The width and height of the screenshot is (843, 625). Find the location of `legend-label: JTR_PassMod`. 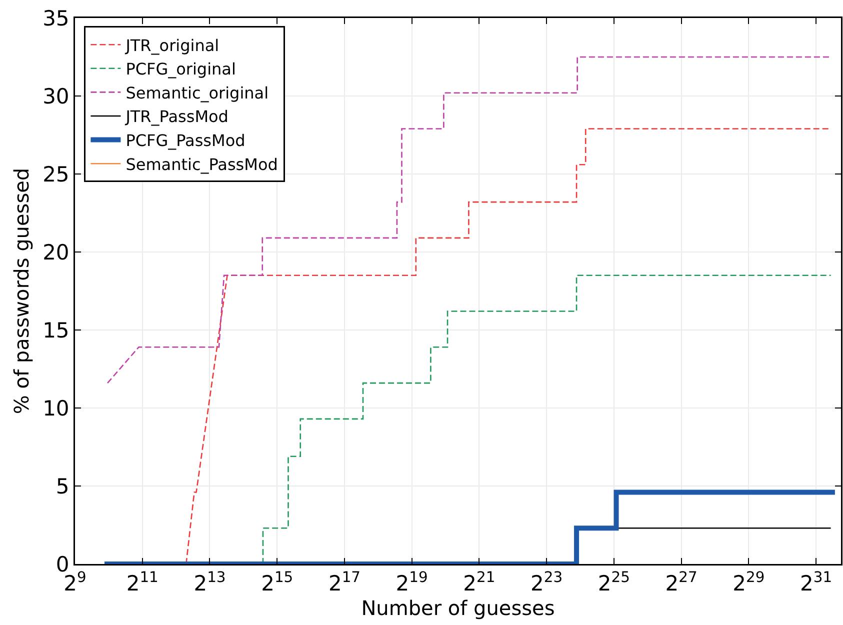

legend-label: JTR_PassMod is located at coordinates (176, 116).